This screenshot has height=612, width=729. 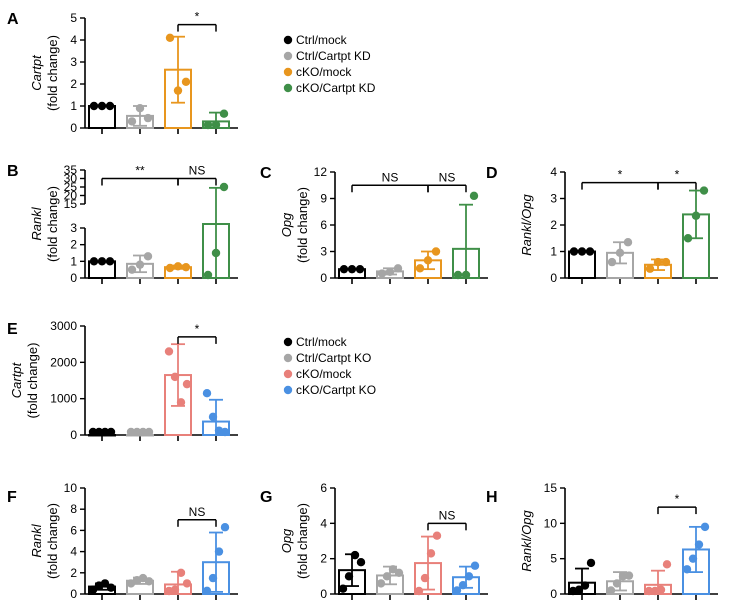 What do you see at coordinates (336, 88) in the screenshot?
I see `legend-entry-label: cKO/Cartpt KD` at bounding box center [336, 88].